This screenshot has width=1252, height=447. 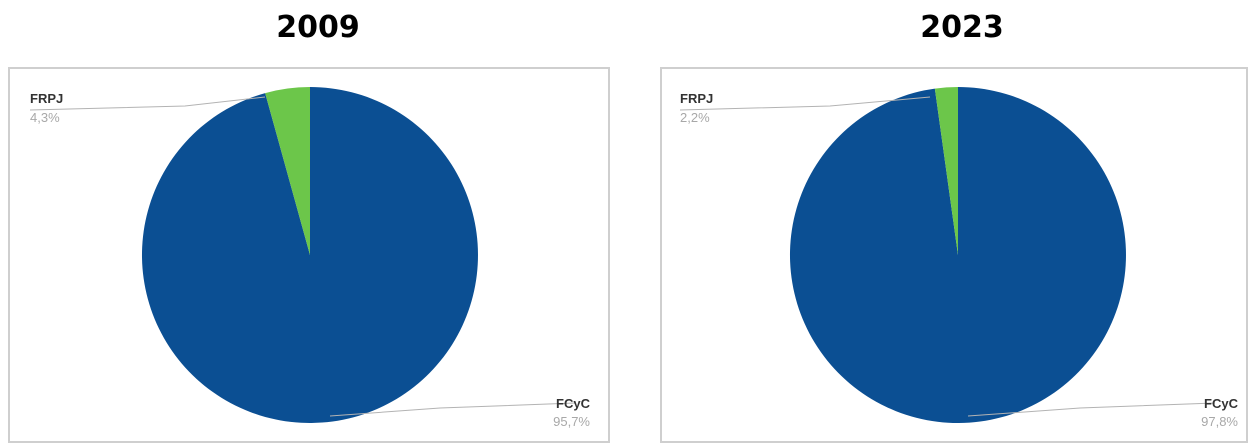 What do you see at coordinates (318, 27) in the screenshot?
I see `chart-title-2009: 2009` at bounding box center [318, 27].